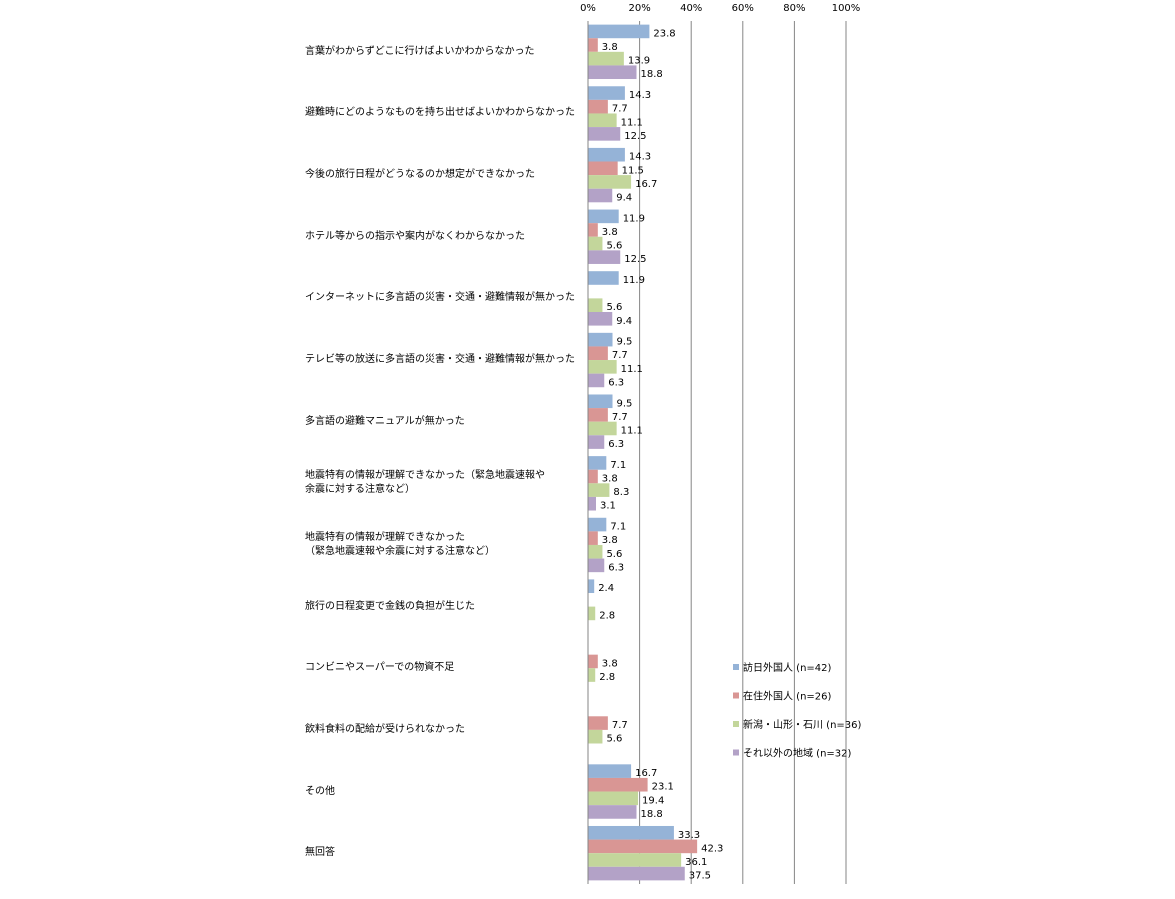 This screenshot has height=899, width=1175. I want to click on value-label: 2.4, so click(606, 588).